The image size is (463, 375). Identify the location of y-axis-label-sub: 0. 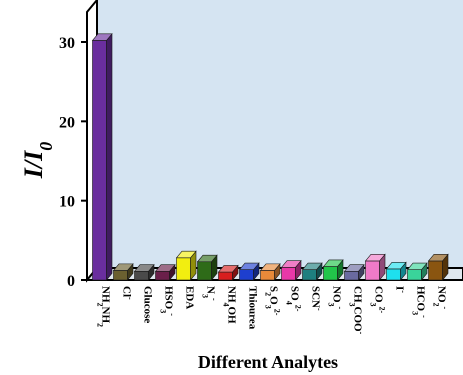
(46, 146).